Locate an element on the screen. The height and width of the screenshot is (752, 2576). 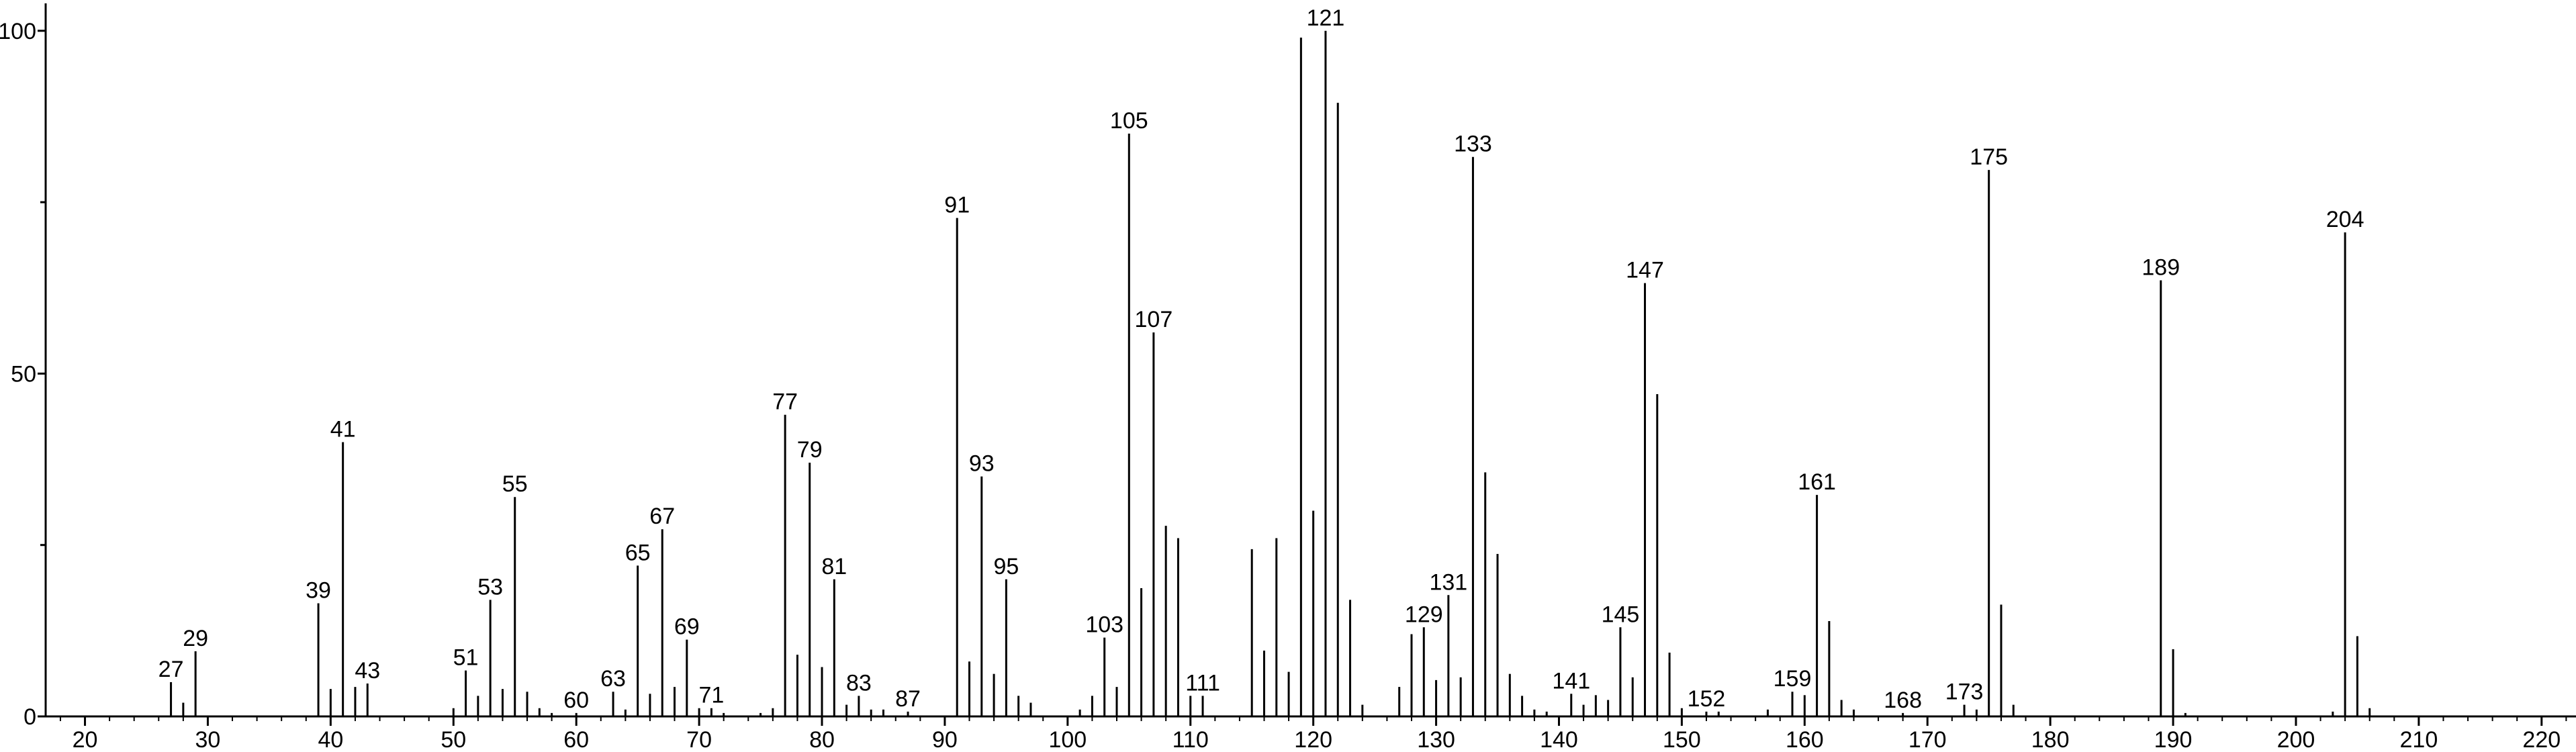
y-tick-label: 50 is located at coordinates (23, 374).